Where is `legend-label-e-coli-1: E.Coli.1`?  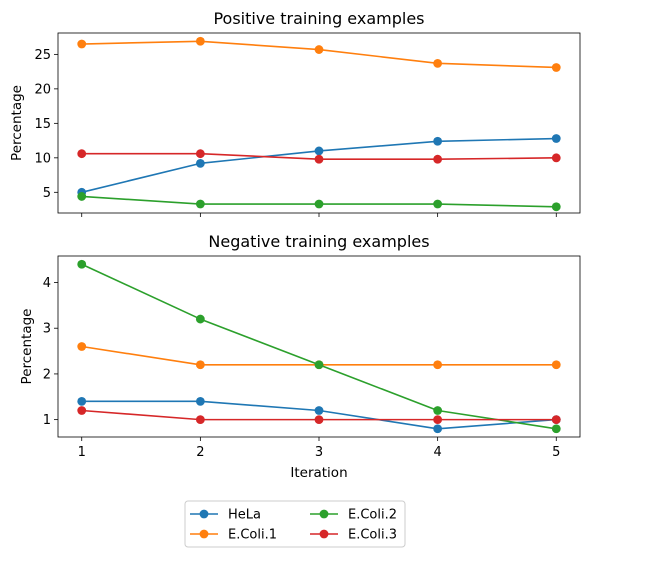
legend-label-e-coli-1: E.Coli.1 is located at coordinates (252, 535).